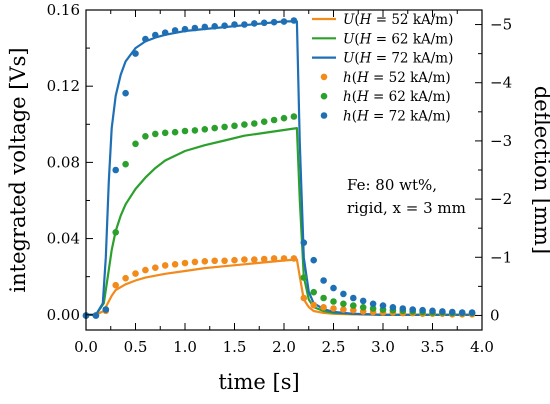 The height and width of the screenshot is (404, 550). What do you see at coordinates (495, 315) in the screenshot?
I see `y2-tick-label: 0` at bounding box center [495, 315].